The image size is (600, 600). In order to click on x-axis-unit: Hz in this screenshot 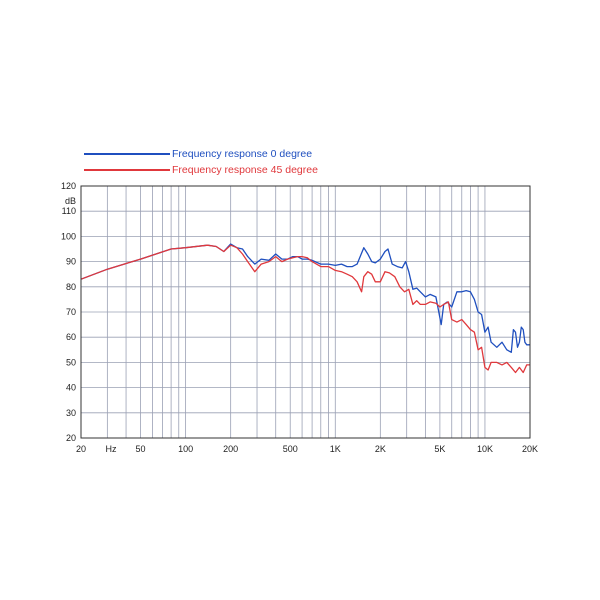, I will do `click(111, 449)`.